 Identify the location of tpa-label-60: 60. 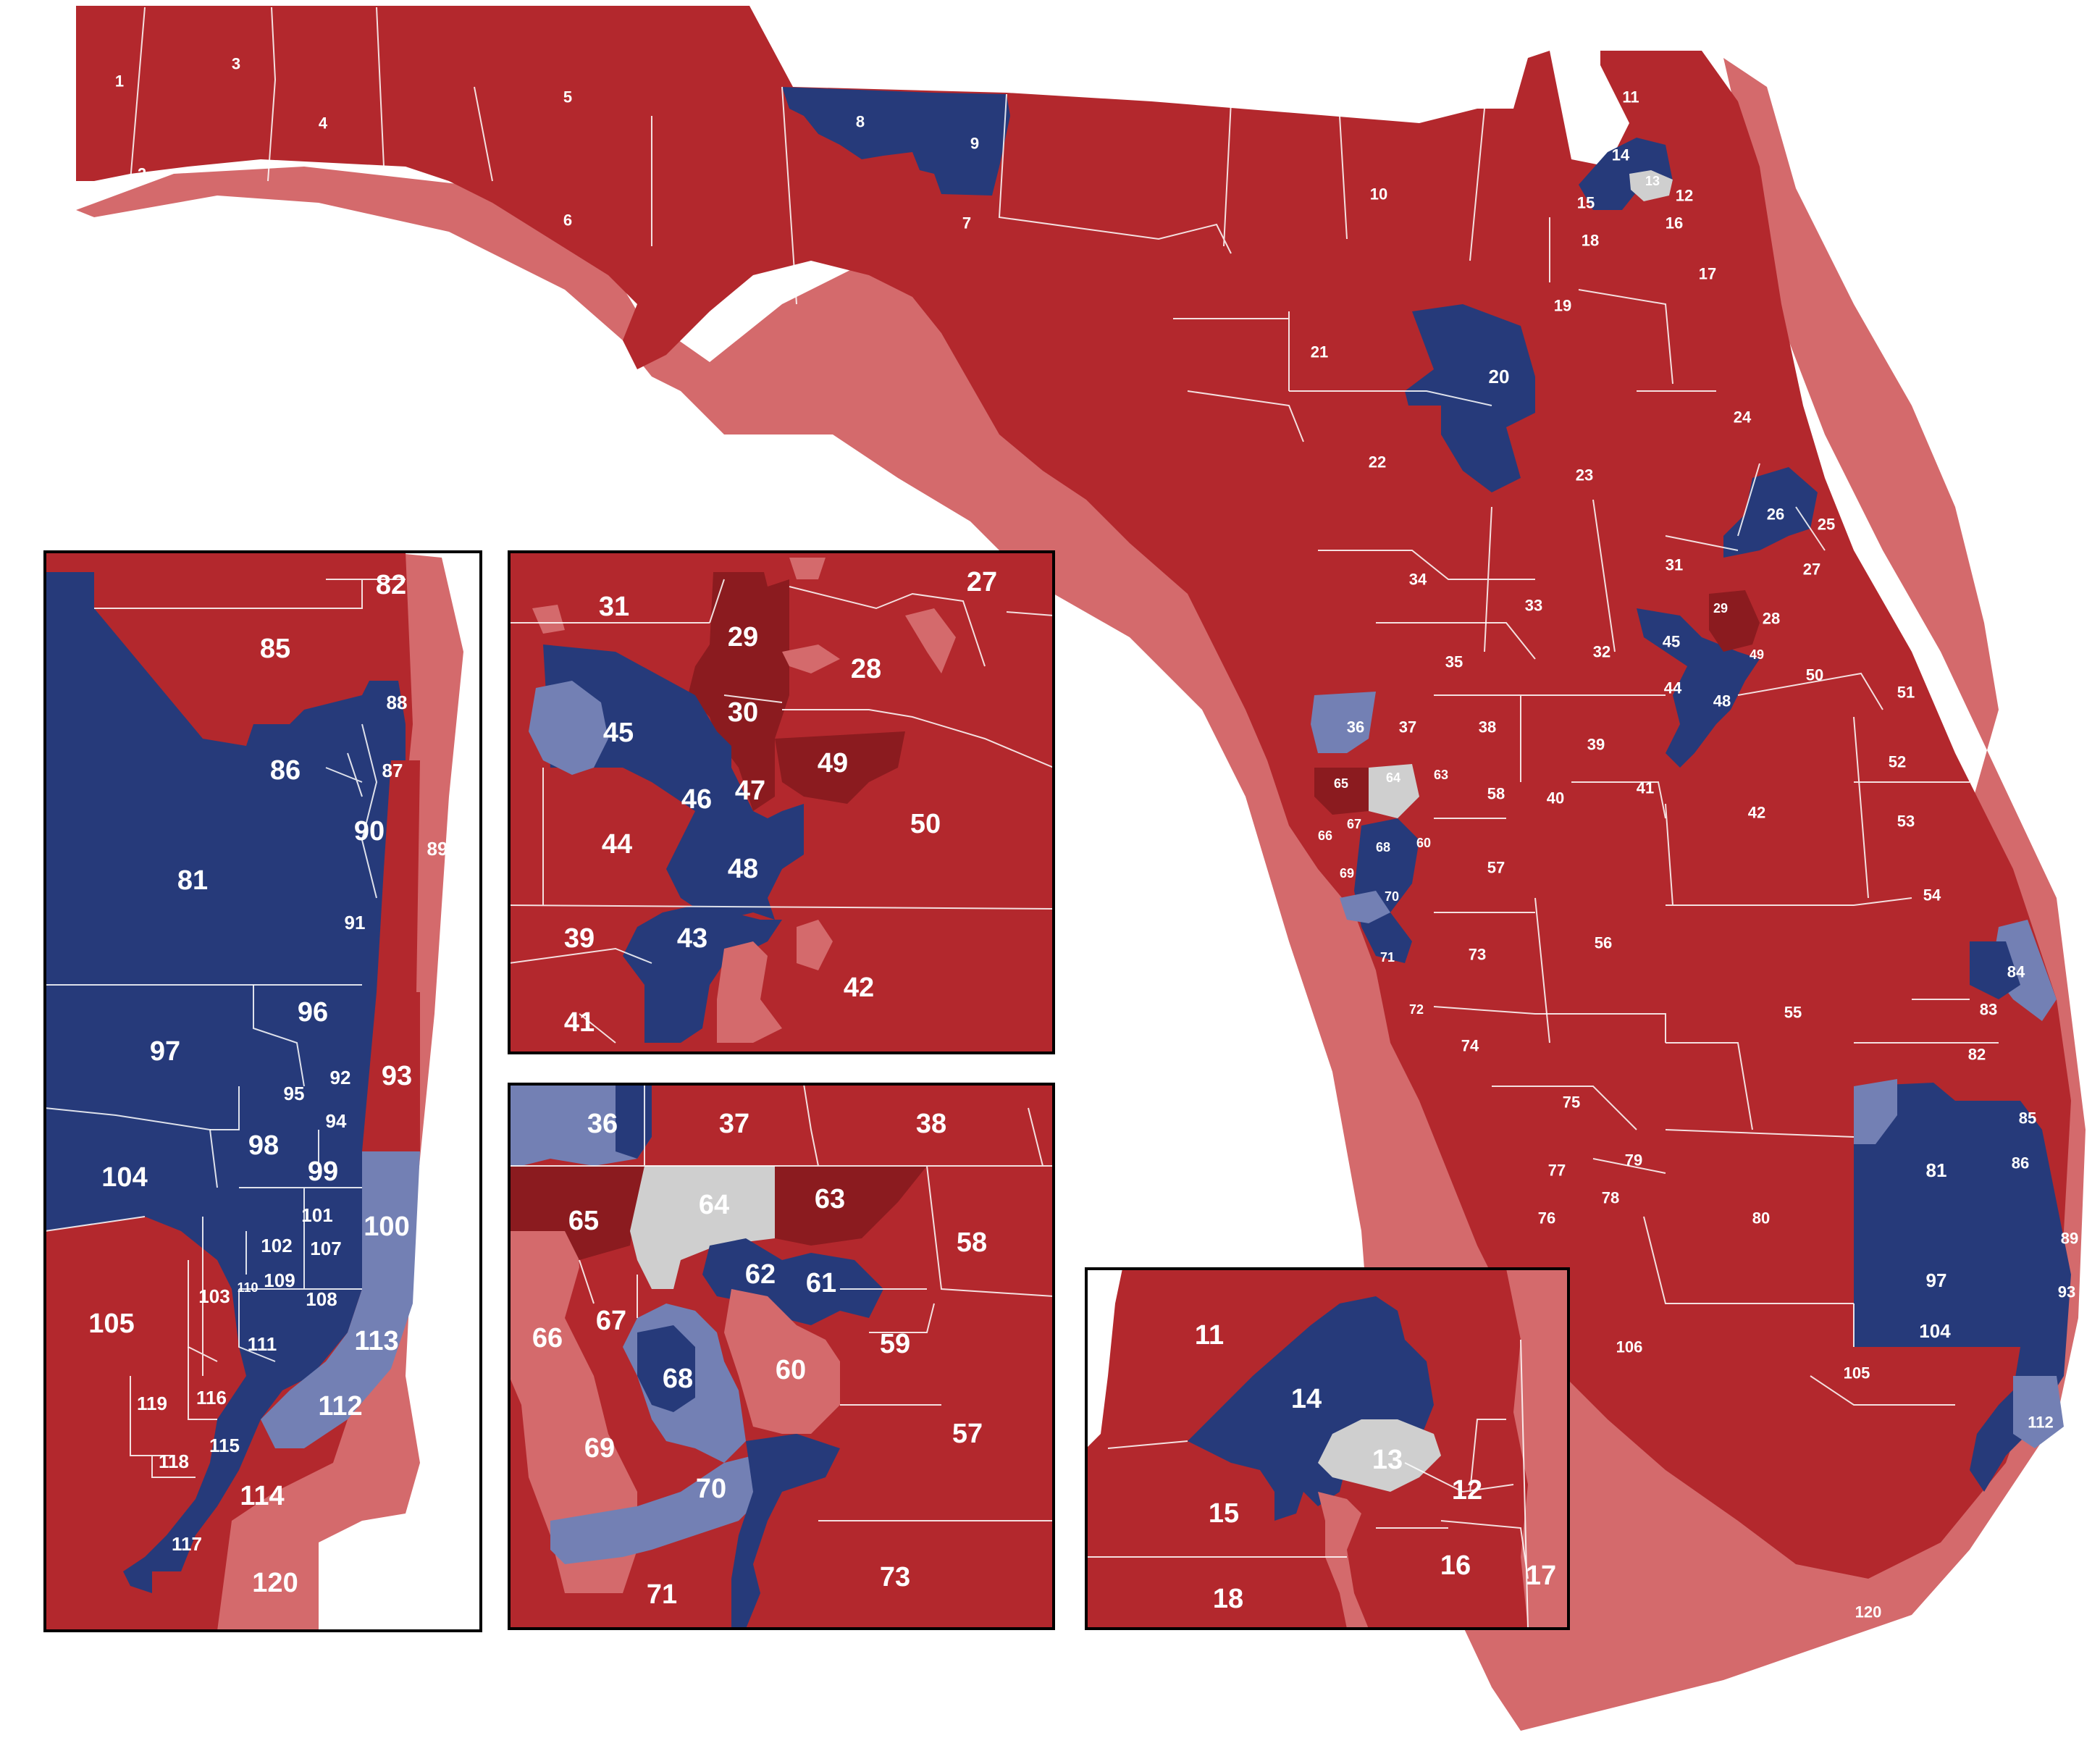
(791, 1370).